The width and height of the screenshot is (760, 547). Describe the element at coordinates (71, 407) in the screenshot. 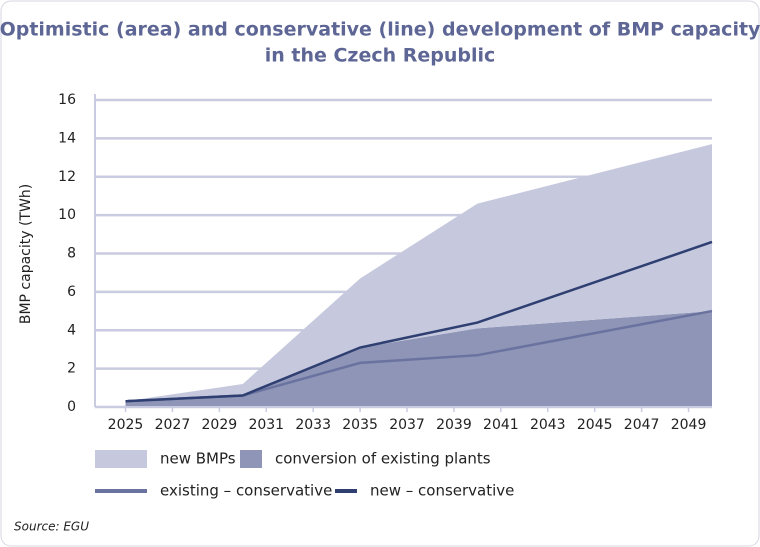

I see `y-tick-label: 0` at that location.